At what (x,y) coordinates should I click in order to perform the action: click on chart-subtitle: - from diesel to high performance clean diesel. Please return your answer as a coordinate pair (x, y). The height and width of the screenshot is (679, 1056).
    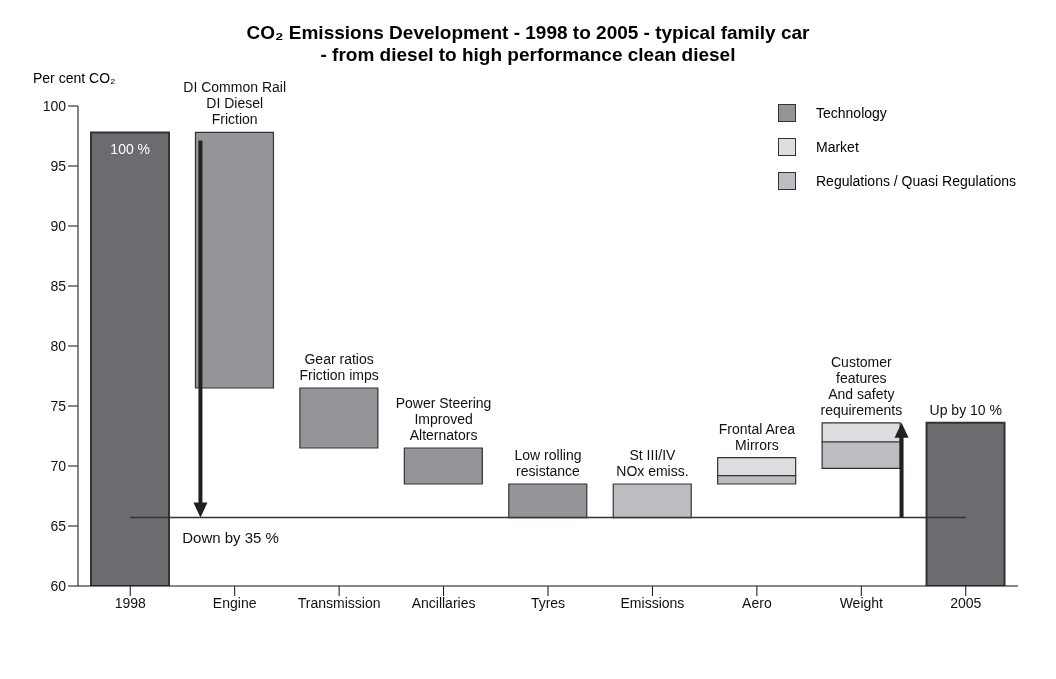
    Looking at the image, I should click on (528, 55).